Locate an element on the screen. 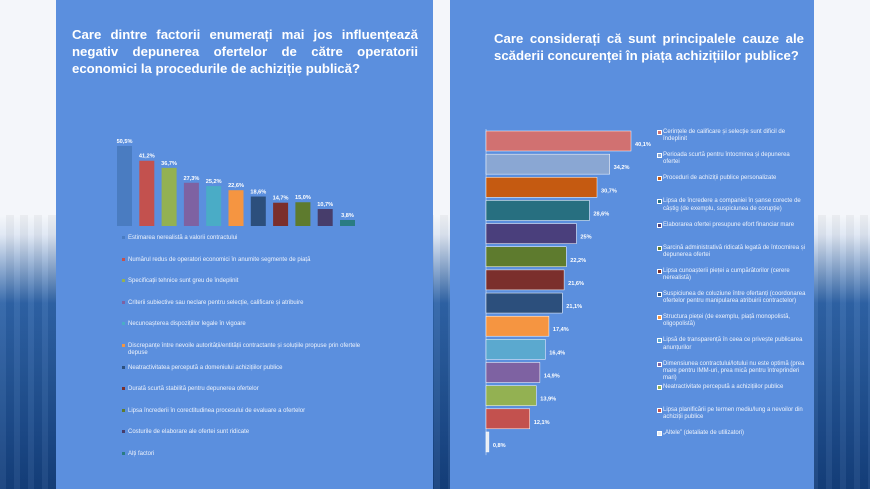  bar-value-label: 41,2% is located at coordinates (147, 157).